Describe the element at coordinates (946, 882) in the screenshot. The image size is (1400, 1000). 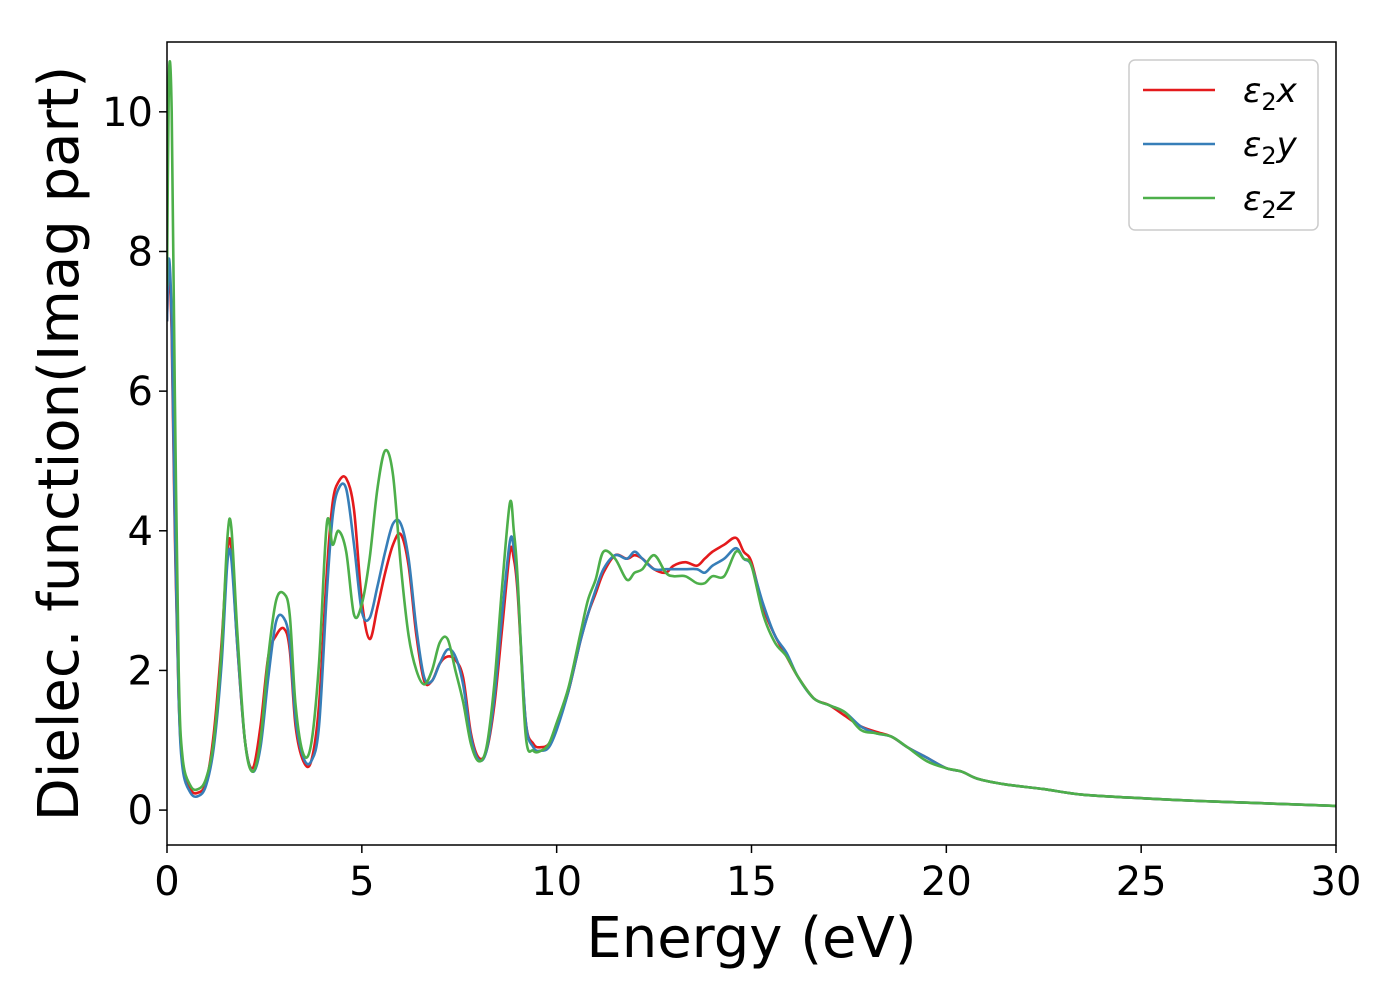
I see `x-tick-label: 20` at that location.